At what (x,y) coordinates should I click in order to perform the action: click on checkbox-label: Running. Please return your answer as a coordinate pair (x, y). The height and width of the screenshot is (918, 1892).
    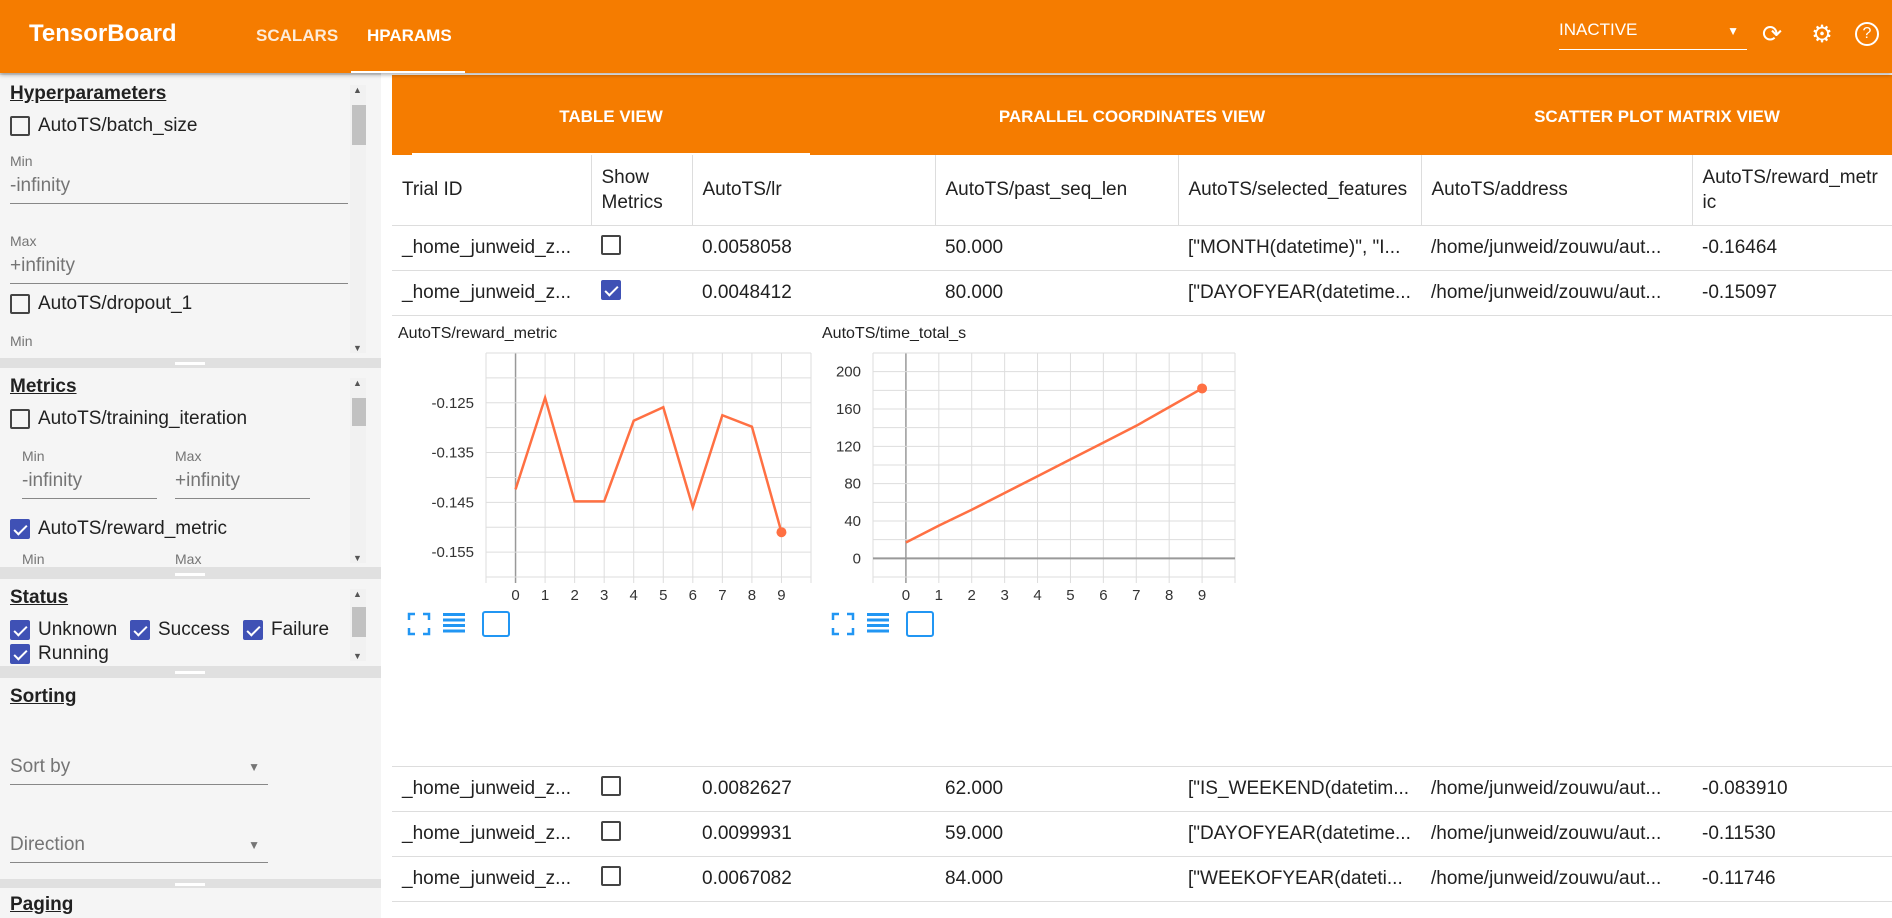
    Looking at the image, I should click on (73, 653).